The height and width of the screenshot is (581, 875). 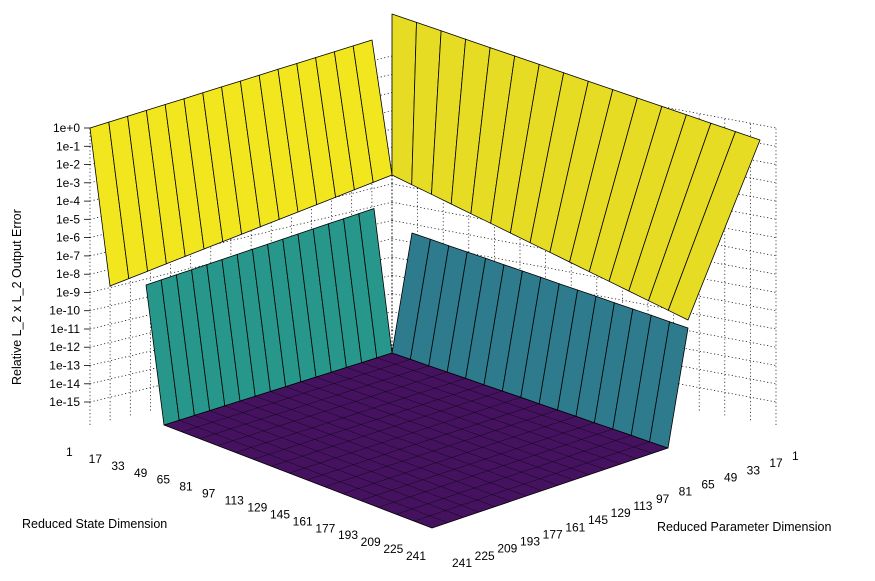 I want to click on z-tick-label: 1e+0, so click(x=66, y=128).